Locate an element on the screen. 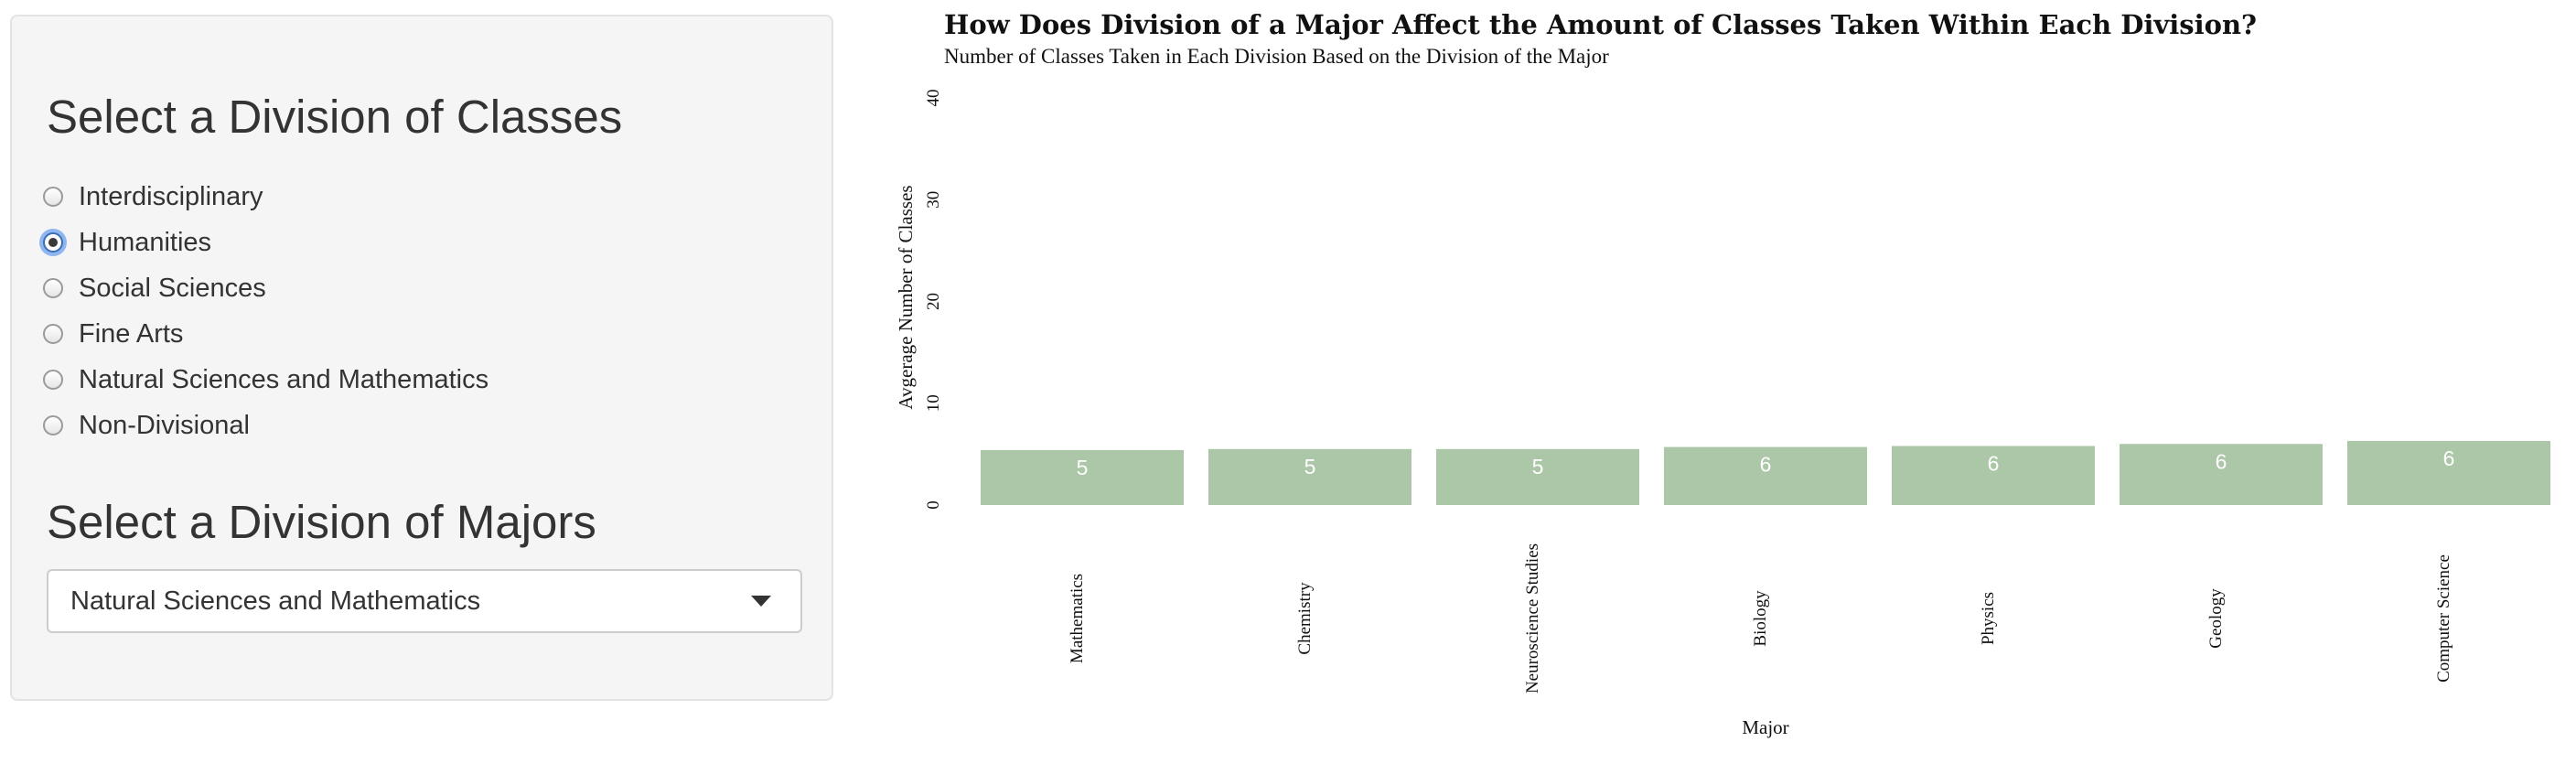  radio-option-label: Natural Sciences and Mathematics is located at coordinates (284, 379).